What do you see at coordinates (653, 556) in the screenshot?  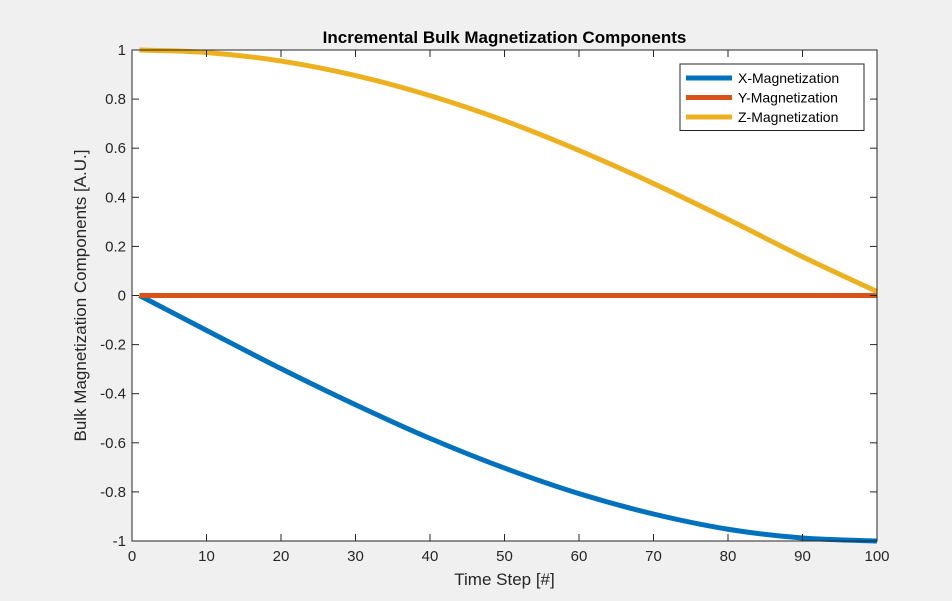 I see `x-tick-label: 70` at bounding box center [653, 556].